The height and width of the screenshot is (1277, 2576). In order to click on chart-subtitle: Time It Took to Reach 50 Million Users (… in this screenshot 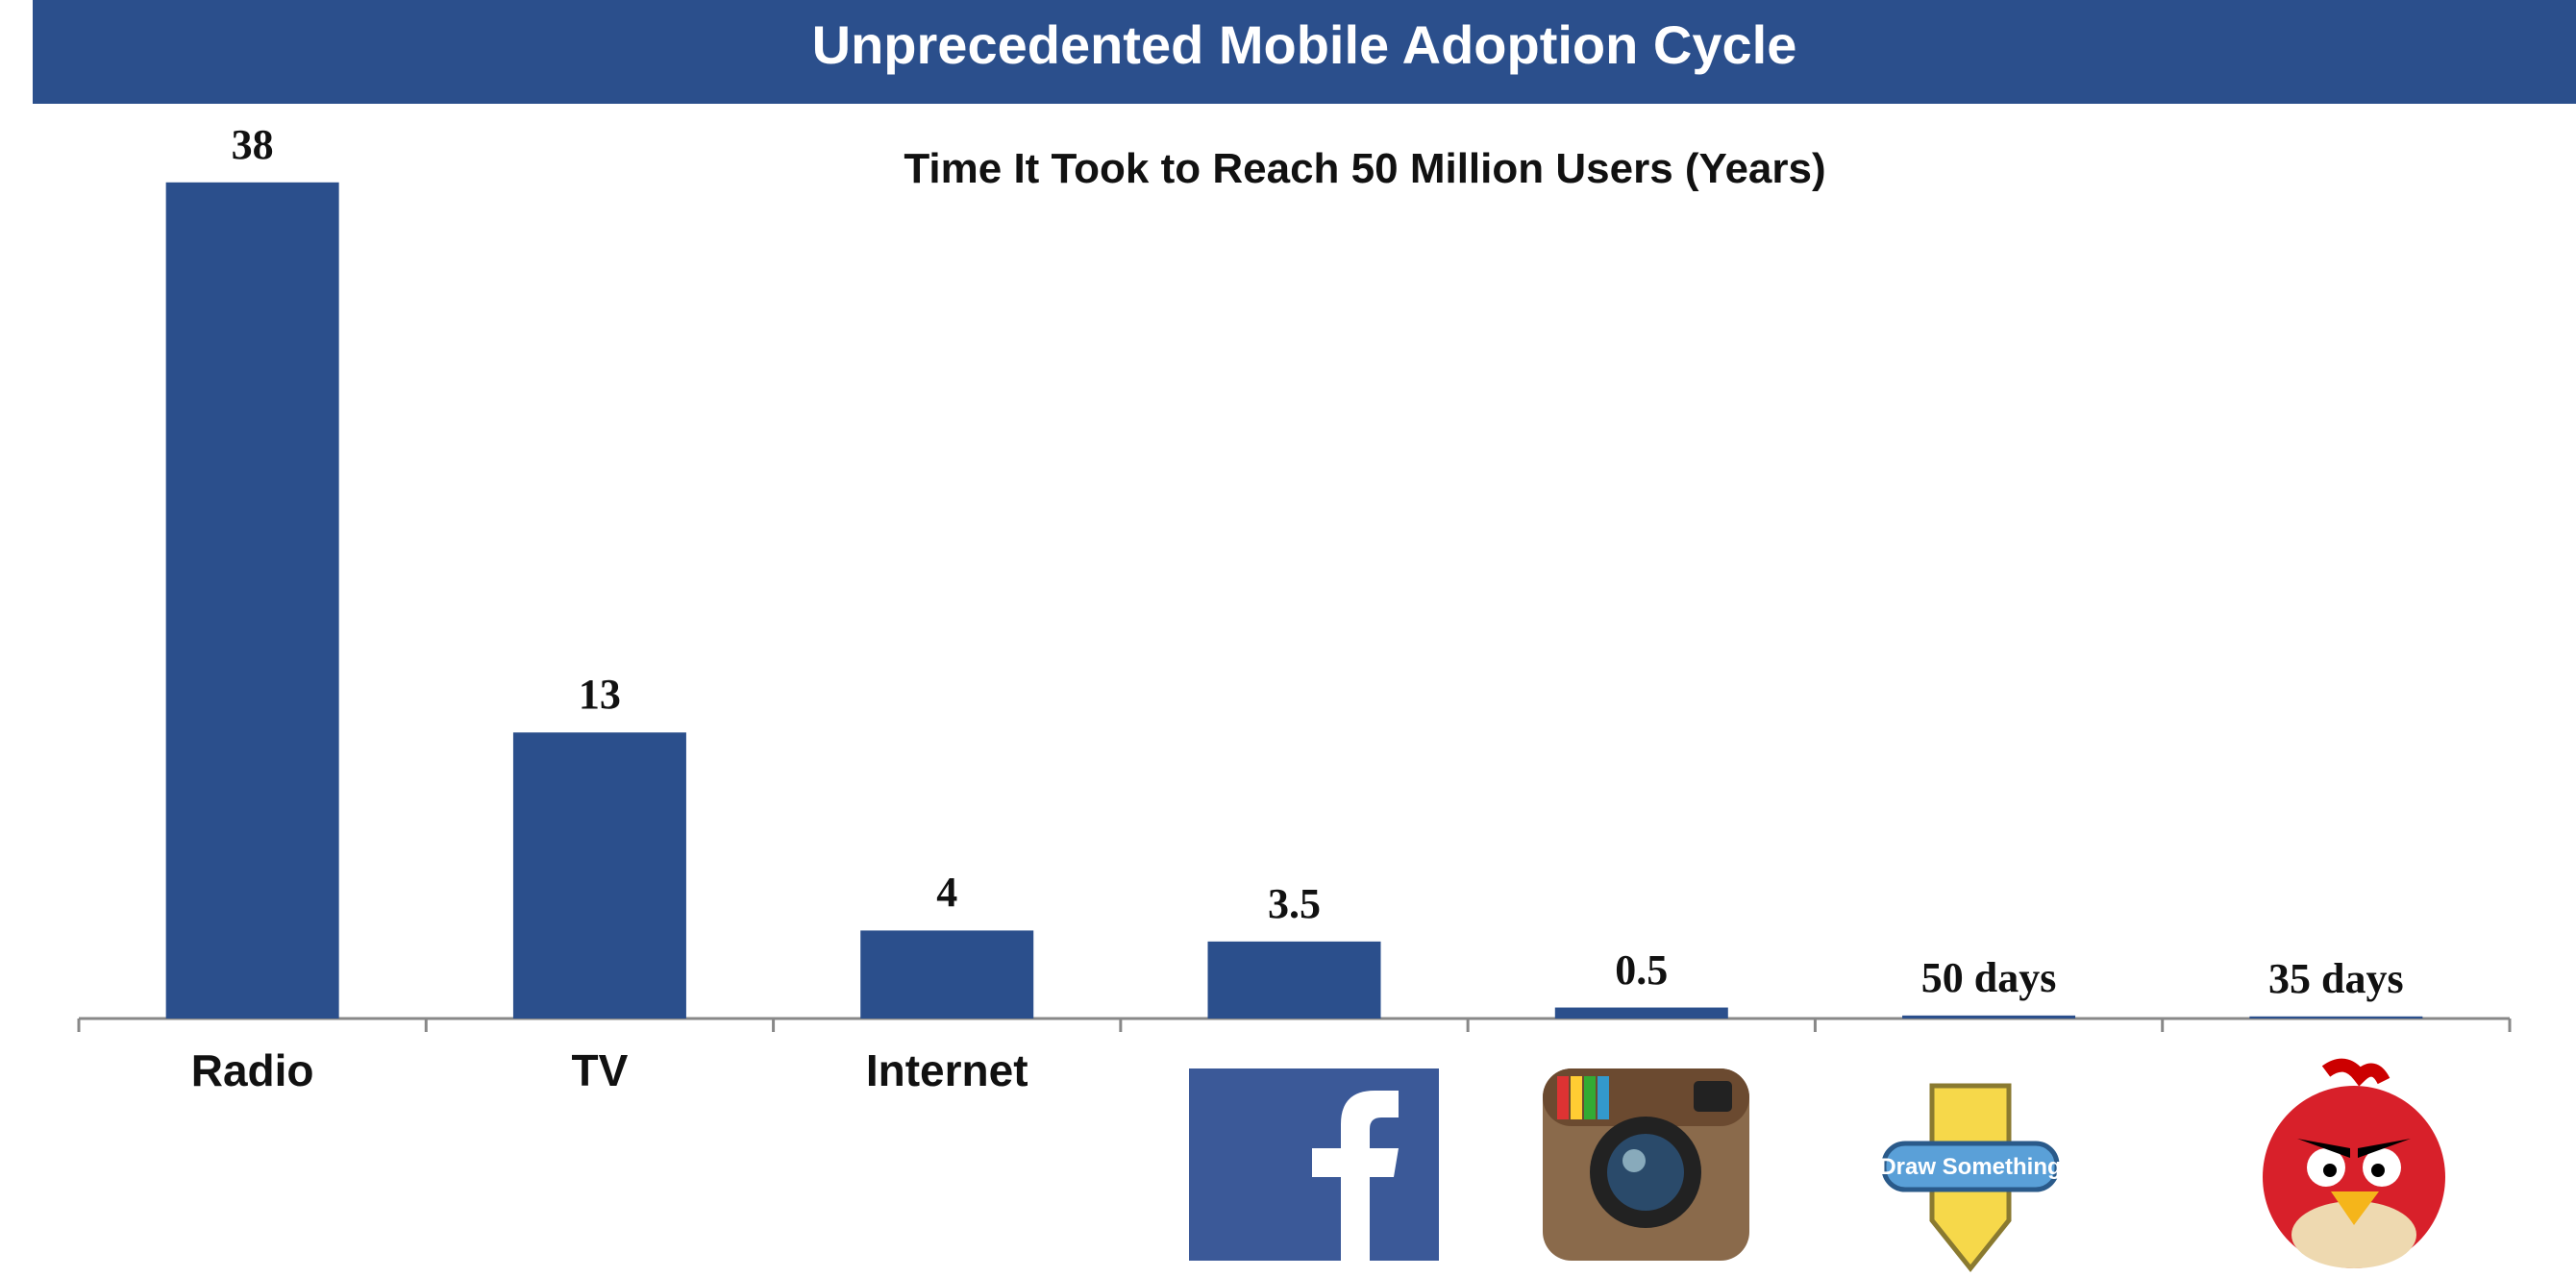, I will do `click(1364, 168)`.